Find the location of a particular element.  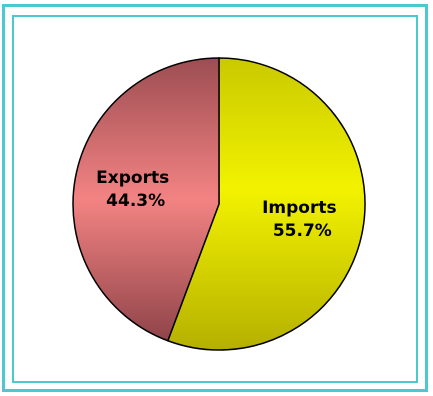

slice-value-exports: 44.3% is located at coordinates (135, 201).